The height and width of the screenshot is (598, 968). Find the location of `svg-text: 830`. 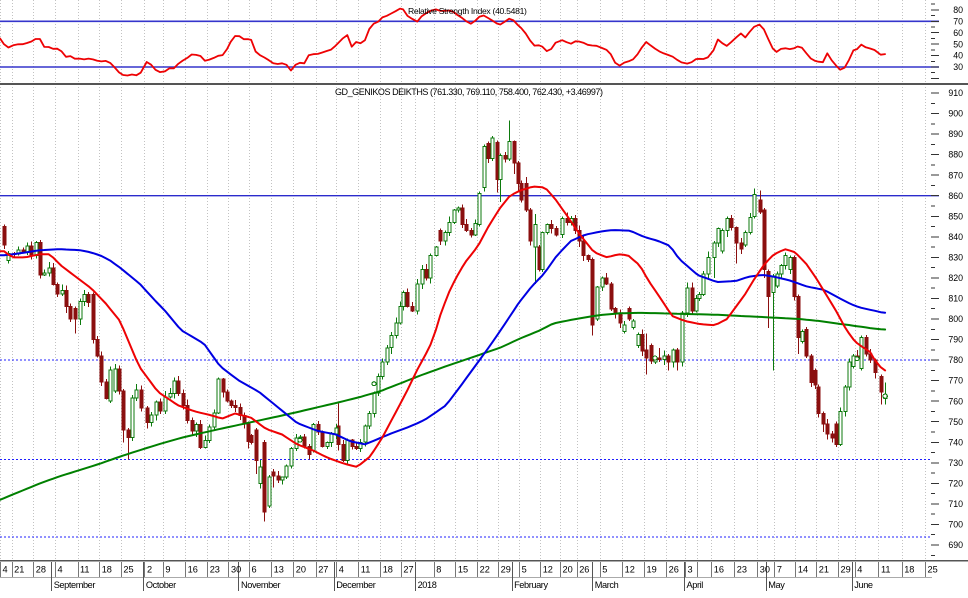

svg-text: 830 is located at coordinates (955, 258).